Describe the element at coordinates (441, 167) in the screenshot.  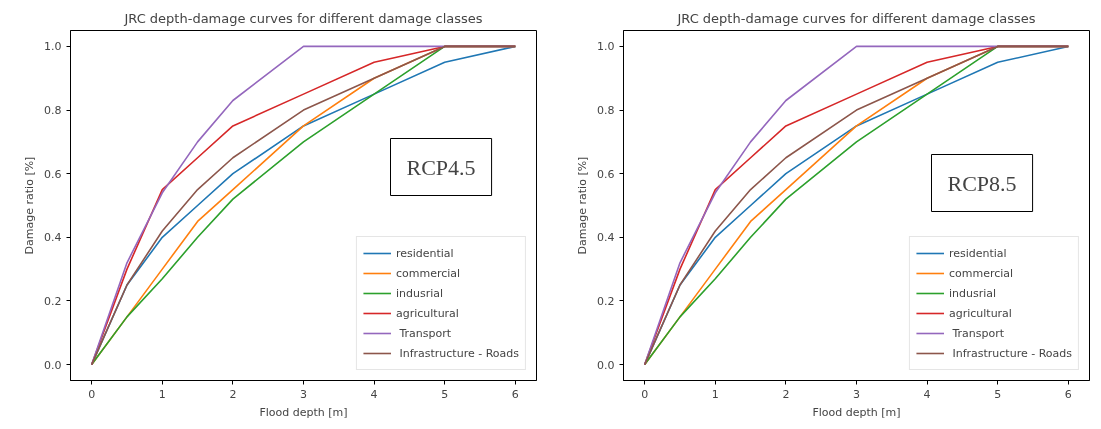
I see `annotation: RCP4.5` at that location.